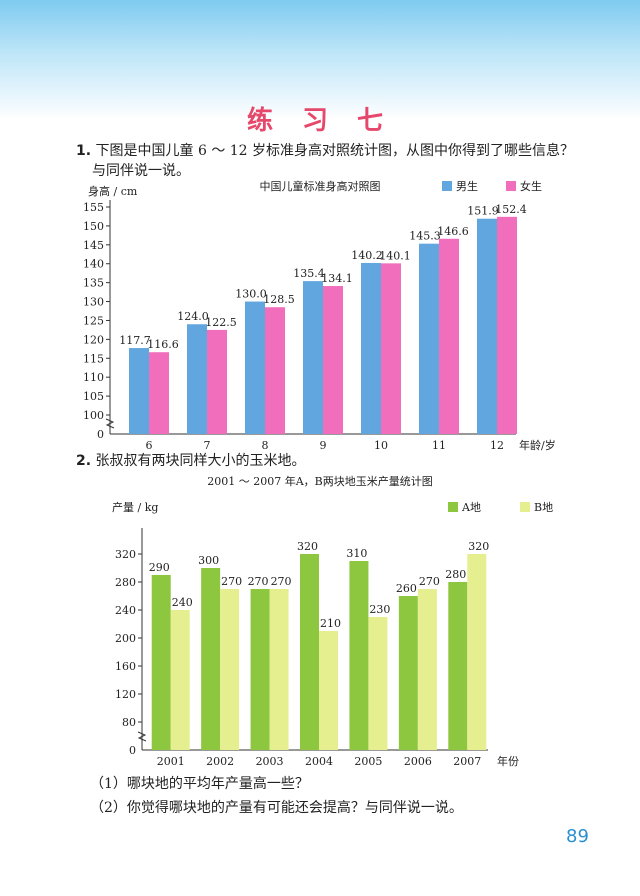 This screenshot has height=896, width=640. Describe the element at coordinates (93, 264) in the screenshot. I see `chart1-y-tick-label: 140` at that location.